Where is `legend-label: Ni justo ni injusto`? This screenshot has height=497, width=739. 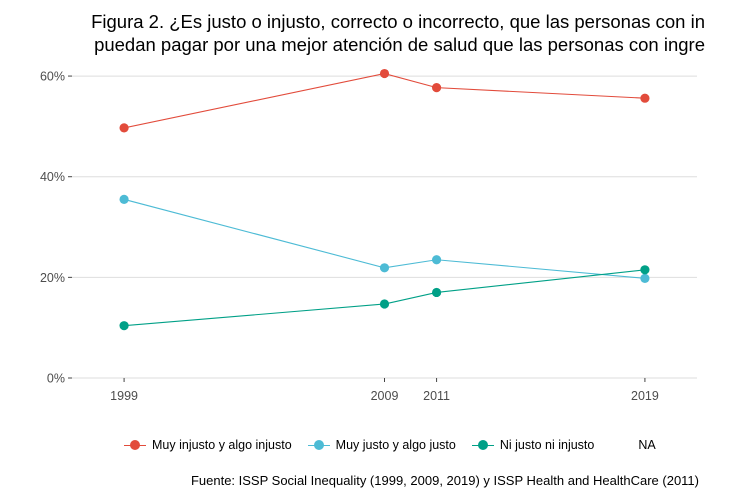 legend-label: Ni justo ni injusto is located at coordinates (547, 445).